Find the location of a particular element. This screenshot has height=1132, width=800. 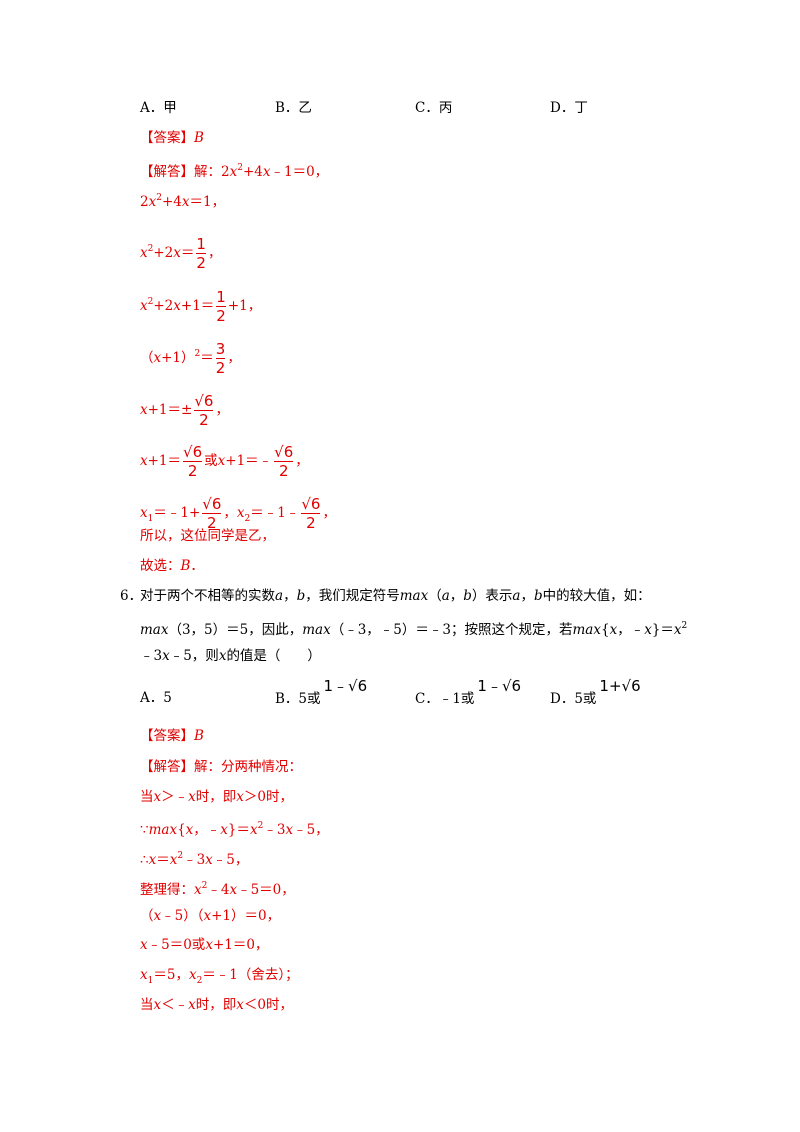

text-segment: ＜0时， is located at coordinates (268, 1005).